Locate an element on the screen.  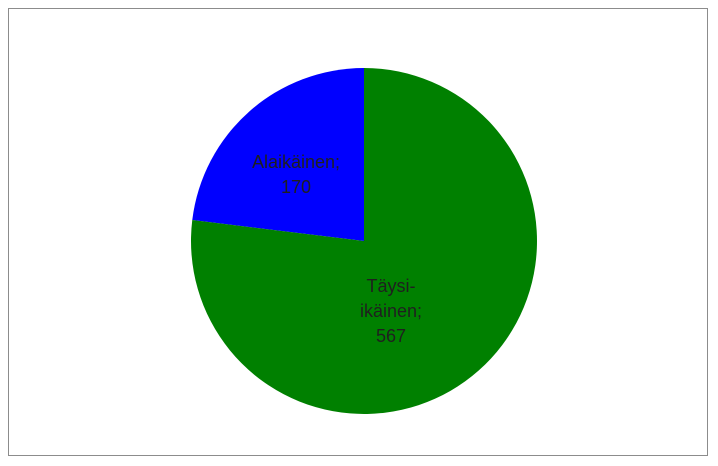
slice-label-alaikäinen: Alaikäinen; 170 is located at coordinates (296, 174).